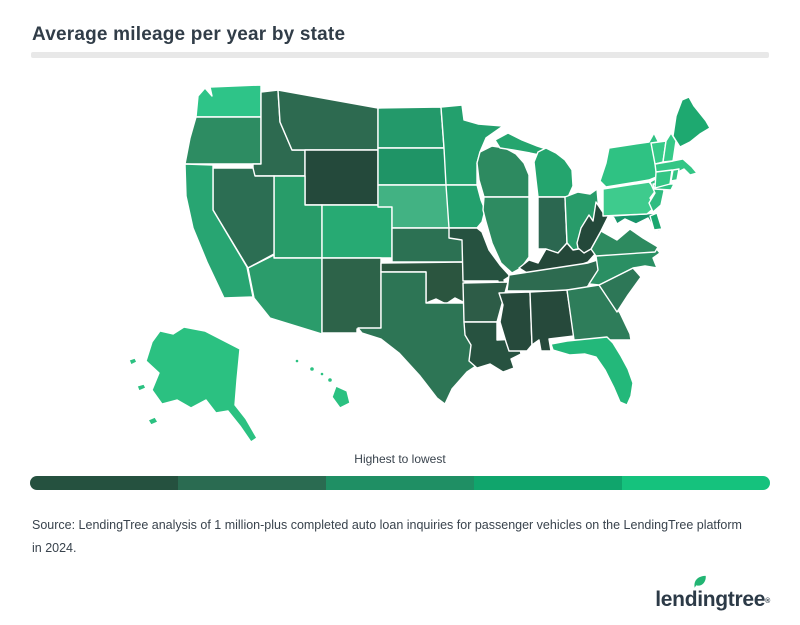 The image size is (800, 625). I want to click on leaf-icon, so click(700, 581).